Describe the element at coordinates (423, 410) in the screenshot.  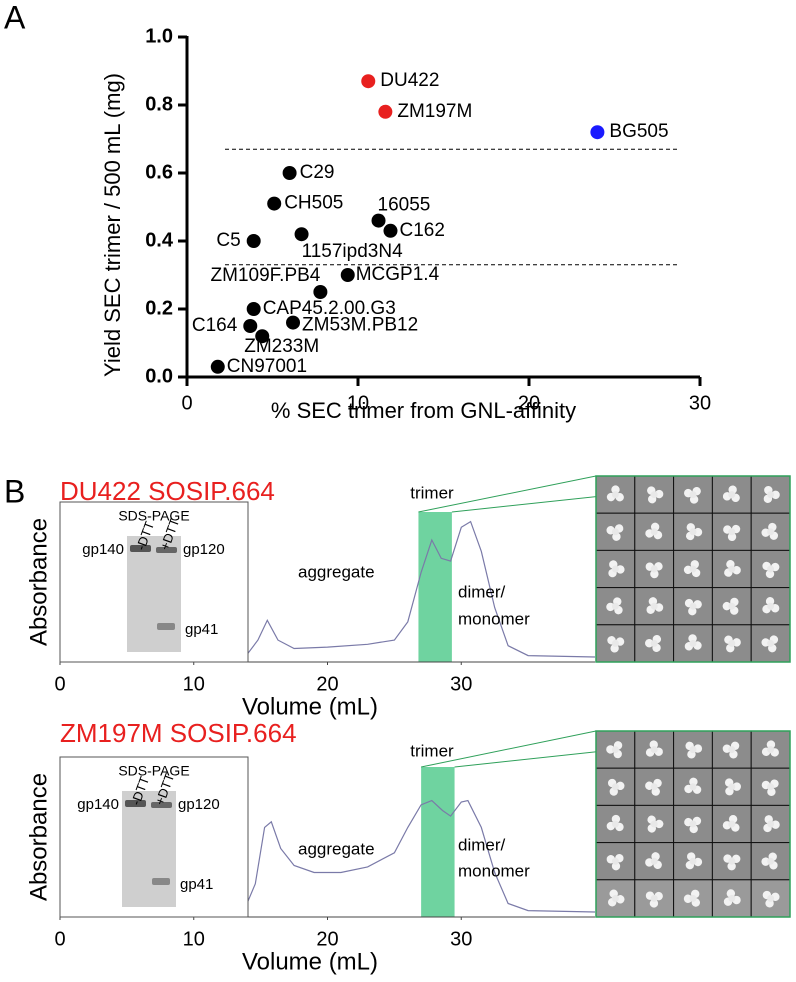
I see `x-axis-label: % SEC trimer from GNL-affinity` at that location.